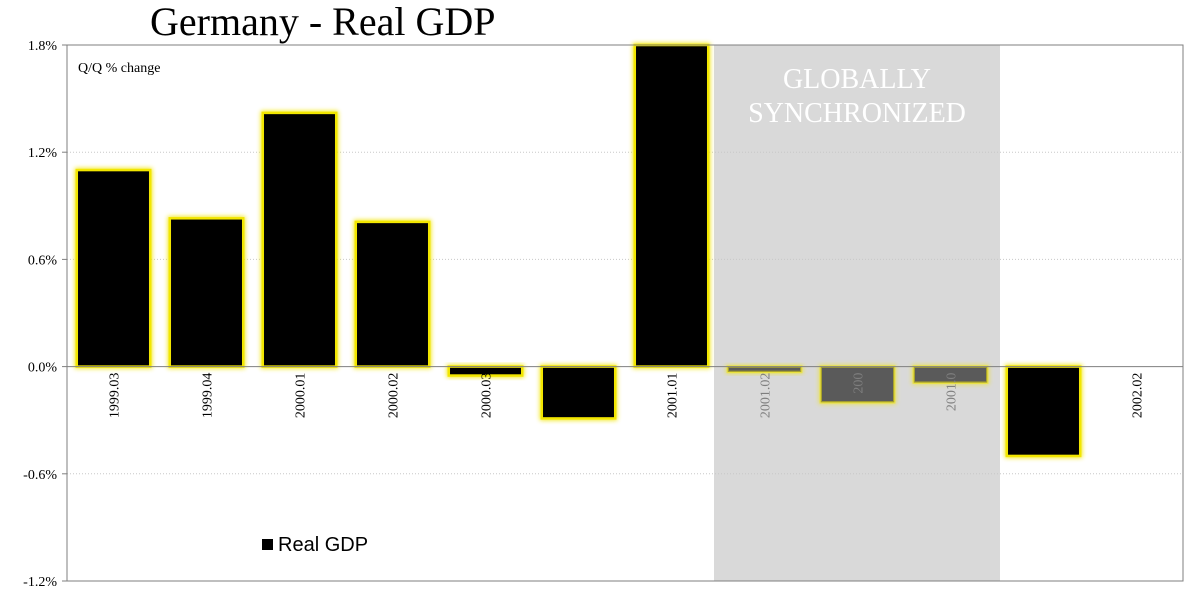  I want to click on x-tick-label: 1999.04, so click(208, 396).